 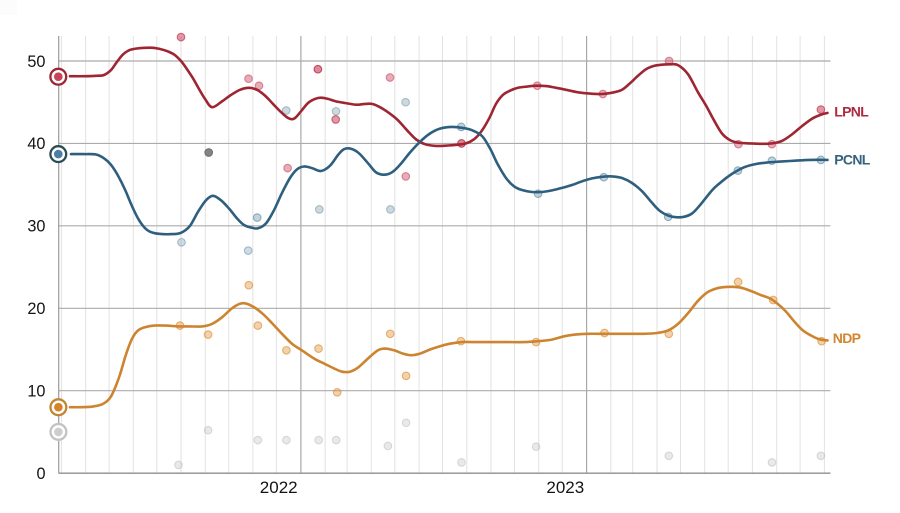 What do you see at coordinates (851, 112) in the screenshot?
I see `svg-text: LPNL` at bounding box center [851, 112].